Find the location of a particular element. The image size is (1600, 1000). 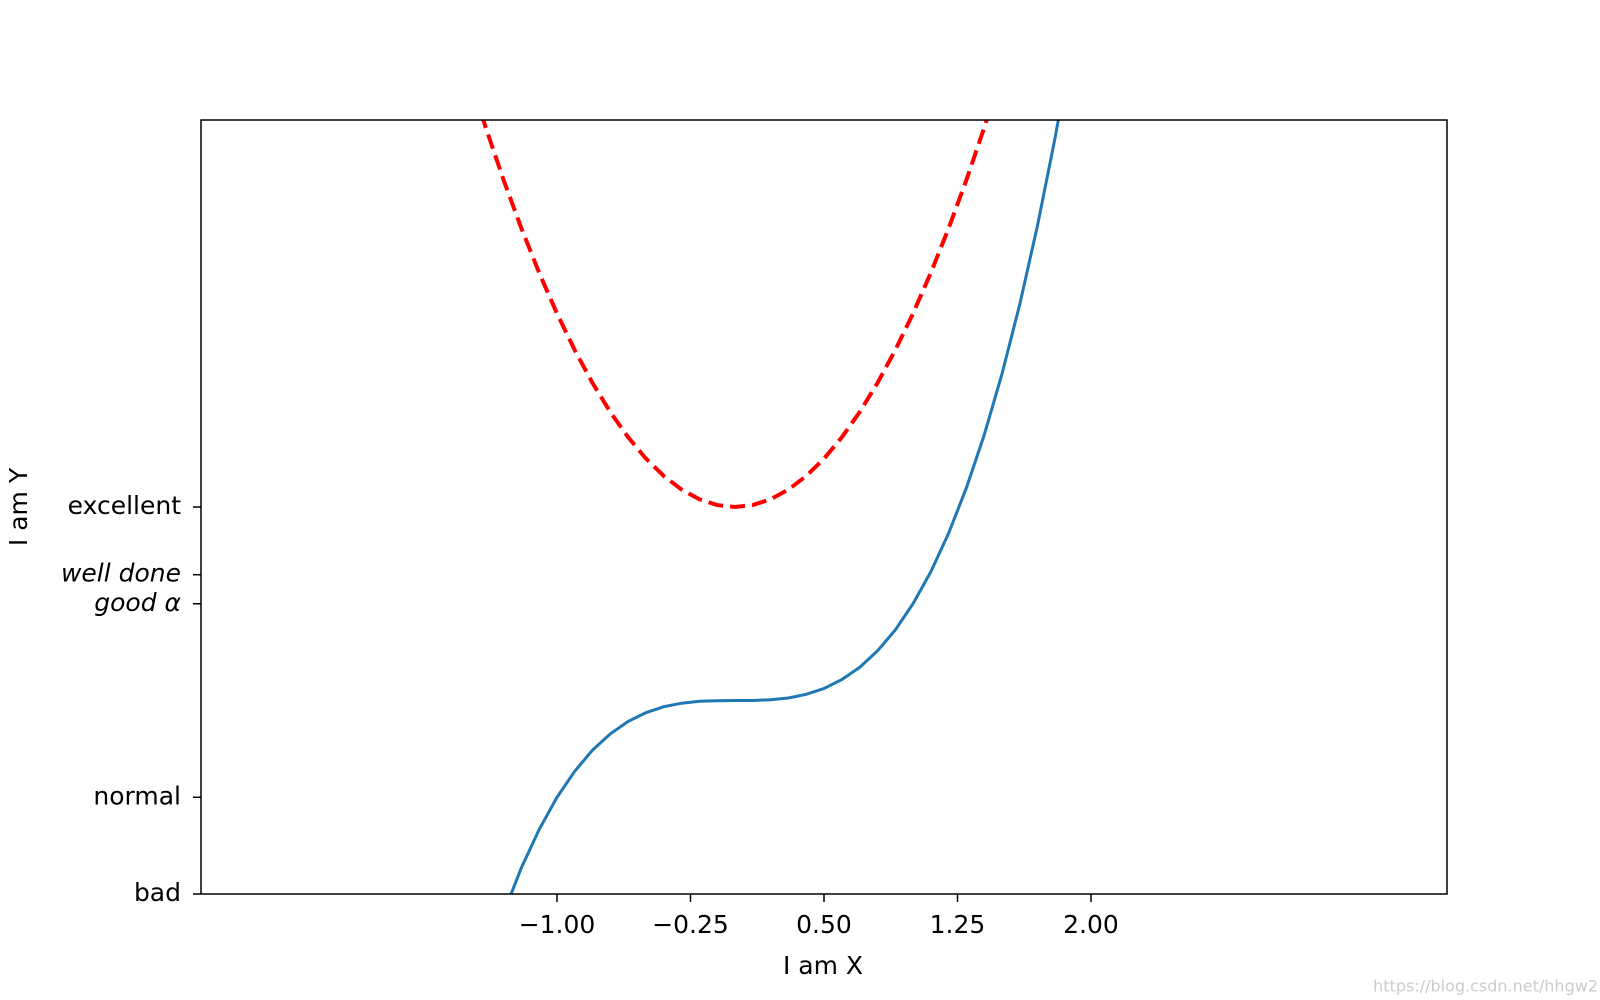

y-tick-label: well done is located at coordinates (121, 573).